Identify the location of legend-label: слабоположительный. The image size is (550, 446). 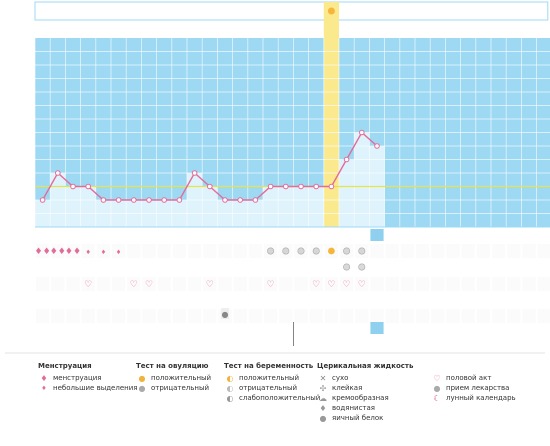
(280, 398).